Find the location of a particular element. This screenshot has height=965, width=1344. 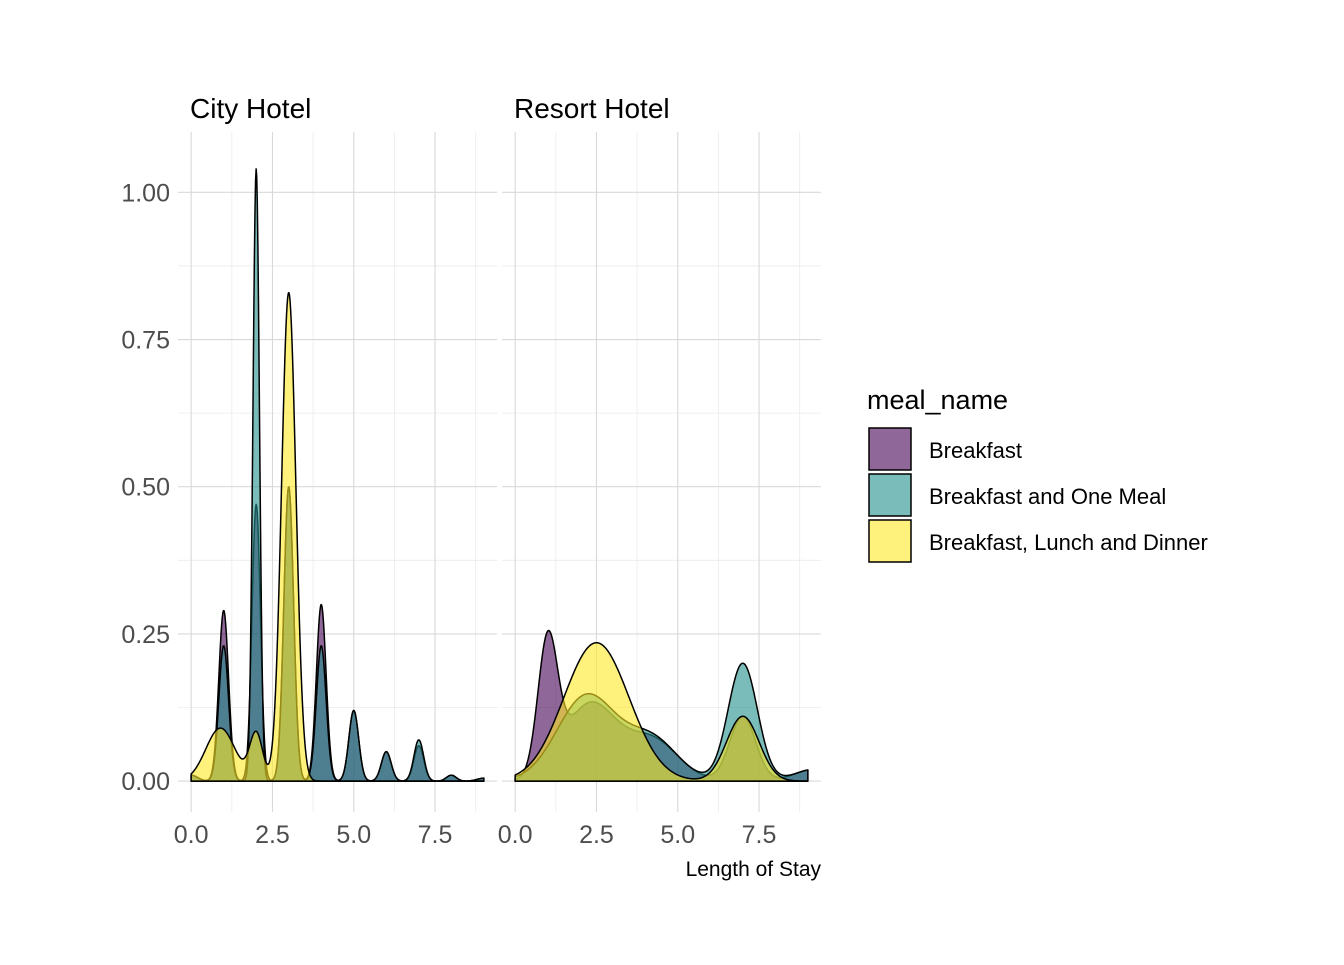

legend-key-breakfast is located at coordinates (890, 449).